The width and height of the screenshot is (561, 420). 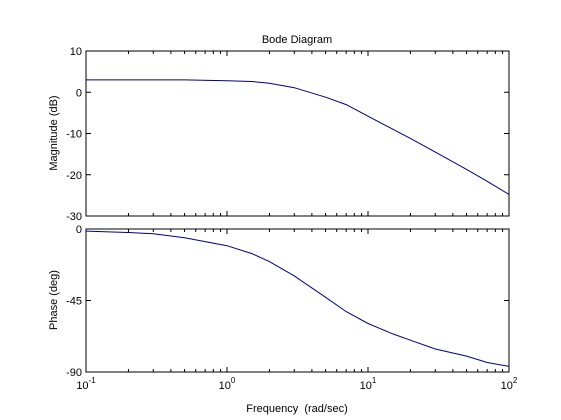 What do you see at coordinates (74, 176) in the screenshot?
I see `y-tick-label: -20` at bounding box center [74, 176].